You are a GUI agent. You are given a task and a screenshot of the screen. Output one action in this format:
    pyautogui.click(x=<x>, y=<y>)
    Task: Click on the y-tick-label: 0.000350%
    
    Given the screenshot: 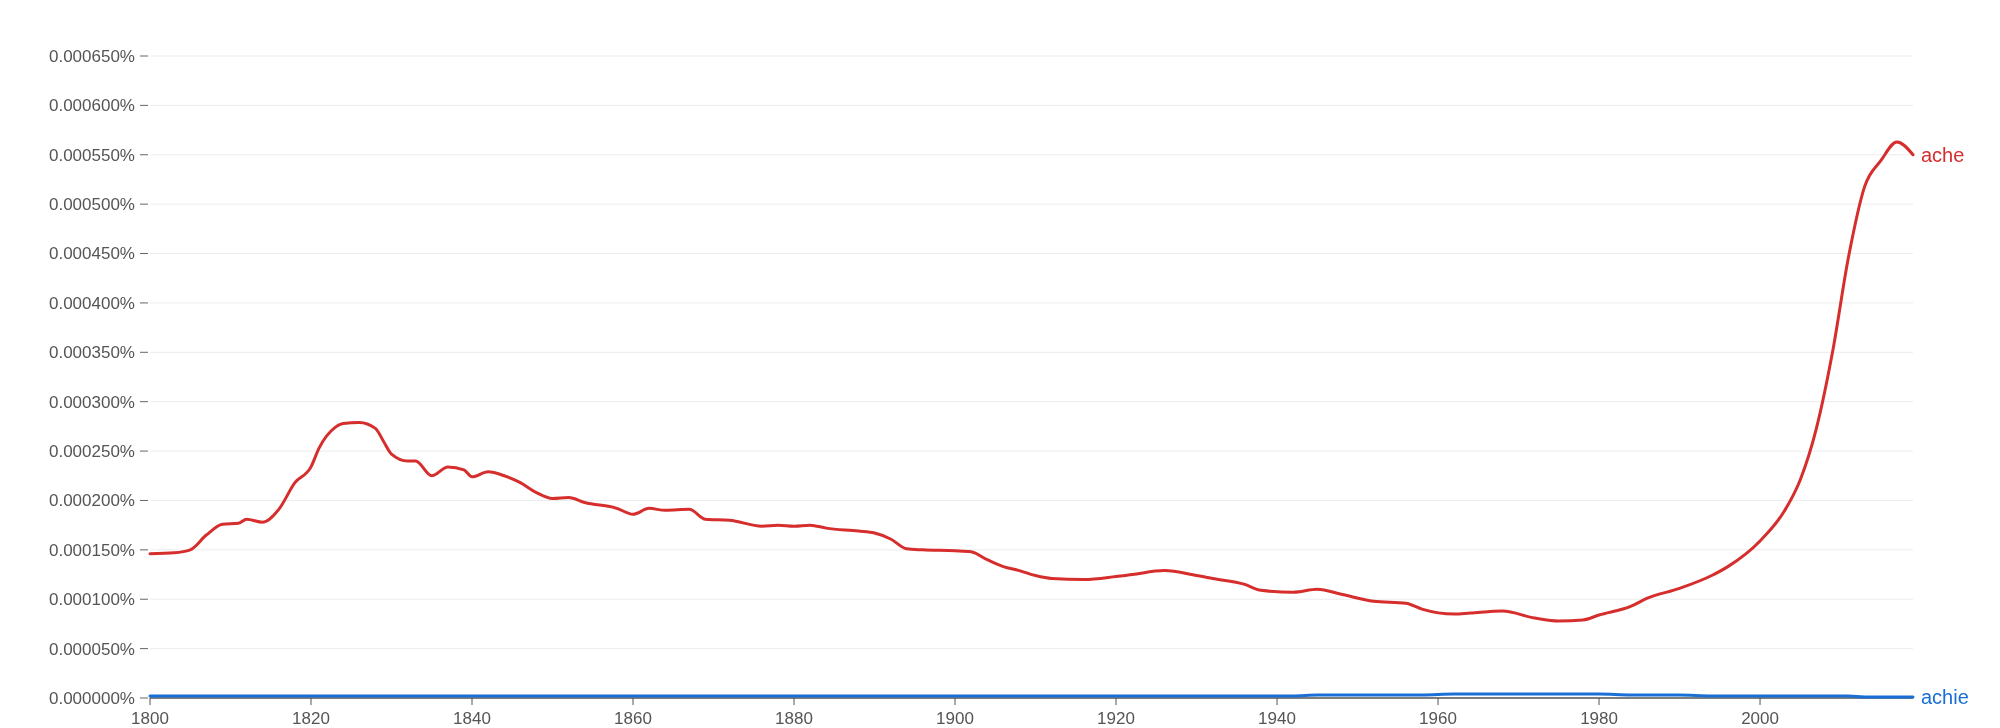 What is the action you would take?
    pyautogui.click(x=91, y=353)
    